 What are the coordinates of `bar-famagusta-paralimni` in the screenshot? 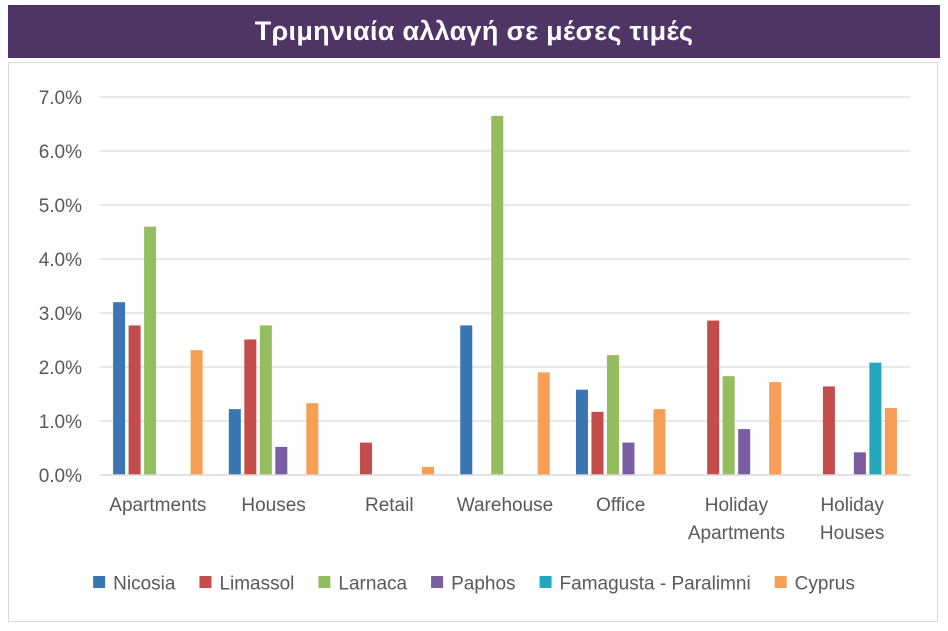 It's located at (875, 418).